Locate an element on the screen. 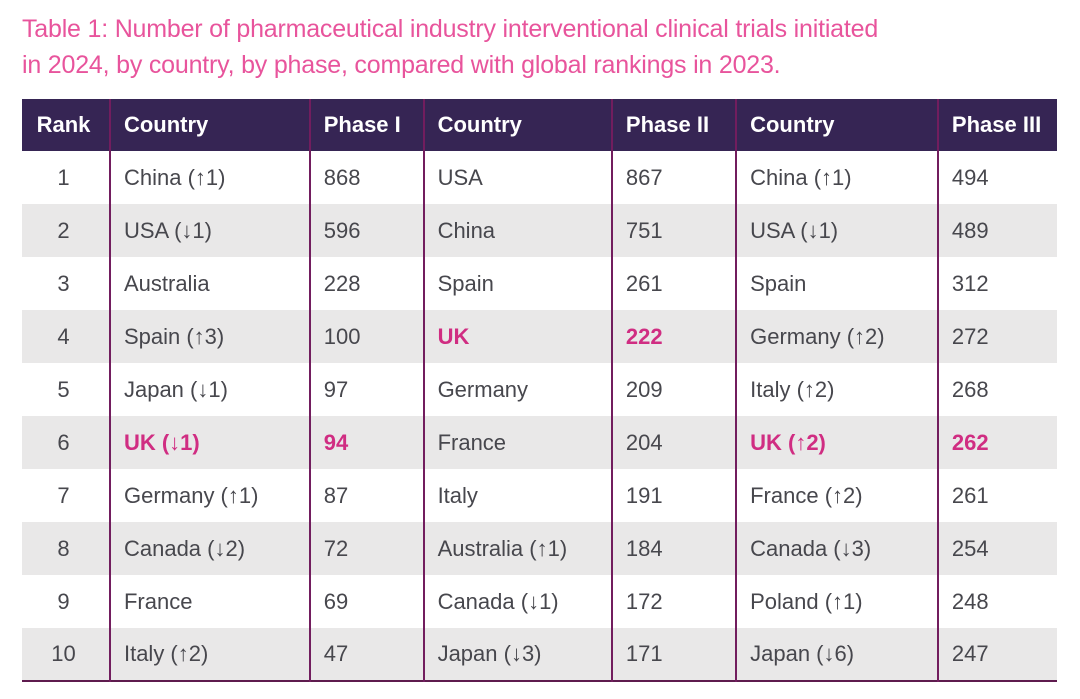 This screenshot has height=699, width=1080. table-row: 4 Spain (↑3) 100 UK 222 Germany (↑2) 272 is located at coordinates (539, 336).